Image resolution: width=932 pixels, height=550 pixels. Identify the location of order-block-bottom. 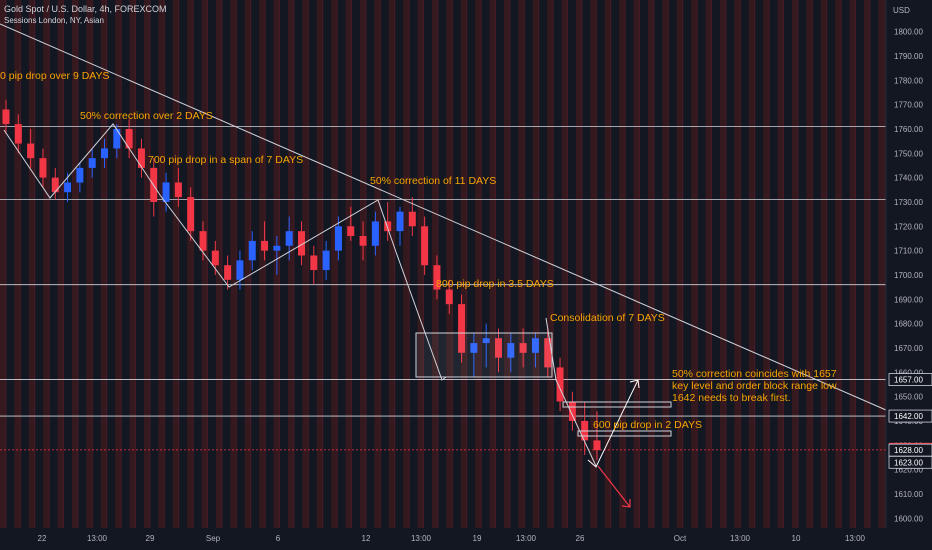
(624, 433).